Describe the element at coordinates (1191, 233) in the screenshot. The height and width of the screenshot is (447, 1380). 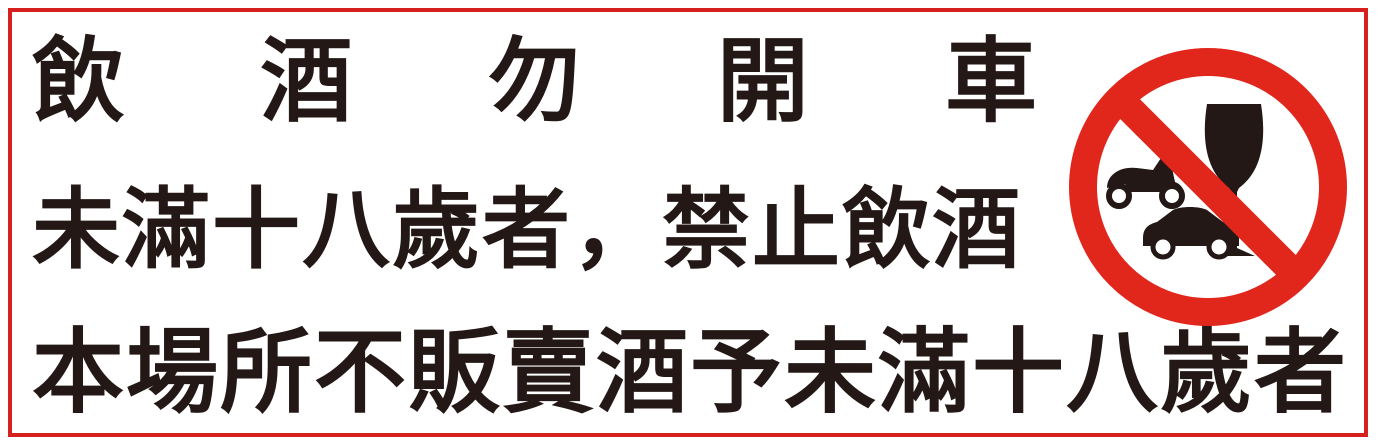
I see `car-icon` at that location.